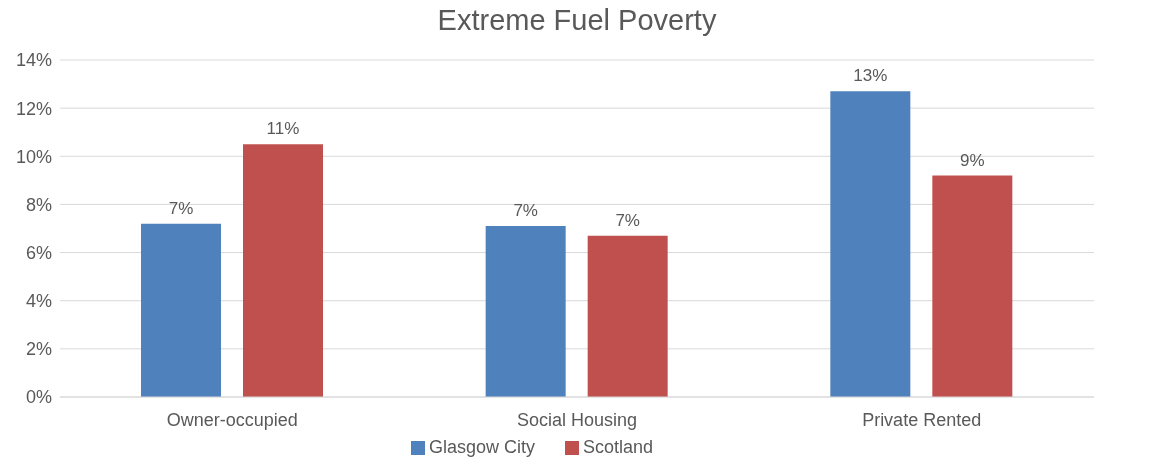 Image resolution: width=1154 pixels, height=458 pixels. What do you see at coordinates (577, 419) in the screenshot?
I see `x-tick-label: Social Housing` at bounding box center [577, 419].